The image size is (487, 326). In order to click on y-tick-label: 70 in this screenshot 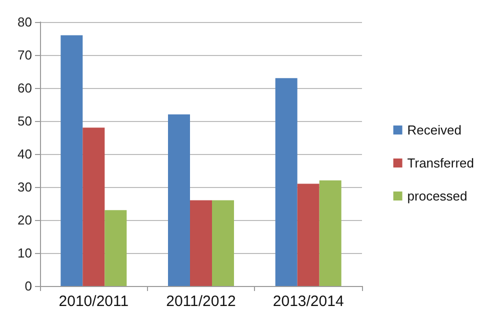, I will do `click(25, 55)`.